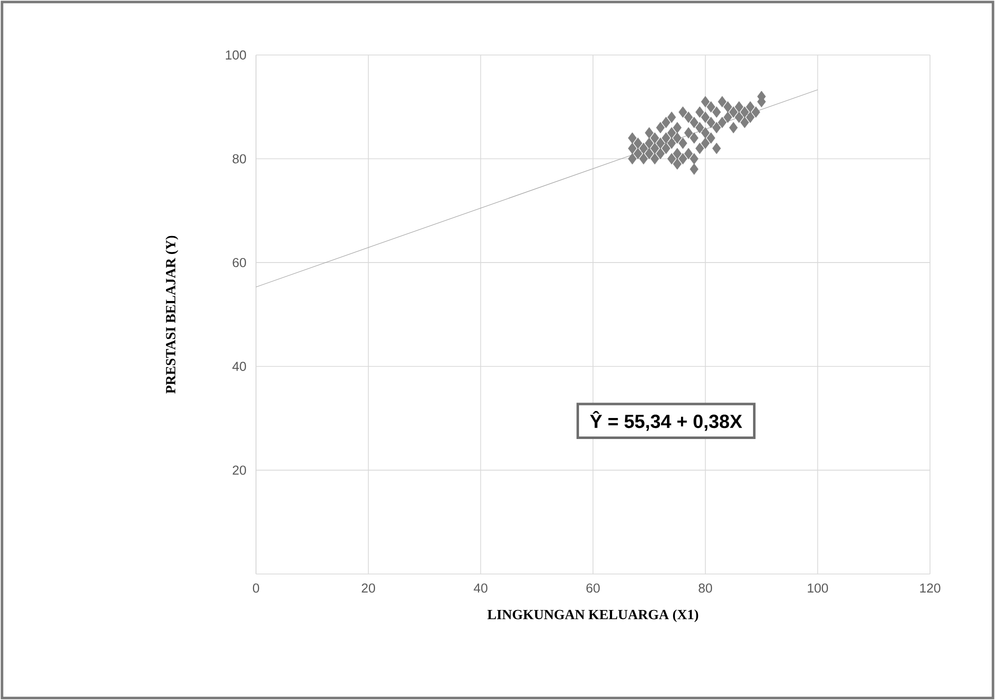 Image resolution: width=995 pixels, height=700 pixels. Describe the element at coordinates (256, 588) in the screenshot. I see `x-tick-label: 0` at that location.